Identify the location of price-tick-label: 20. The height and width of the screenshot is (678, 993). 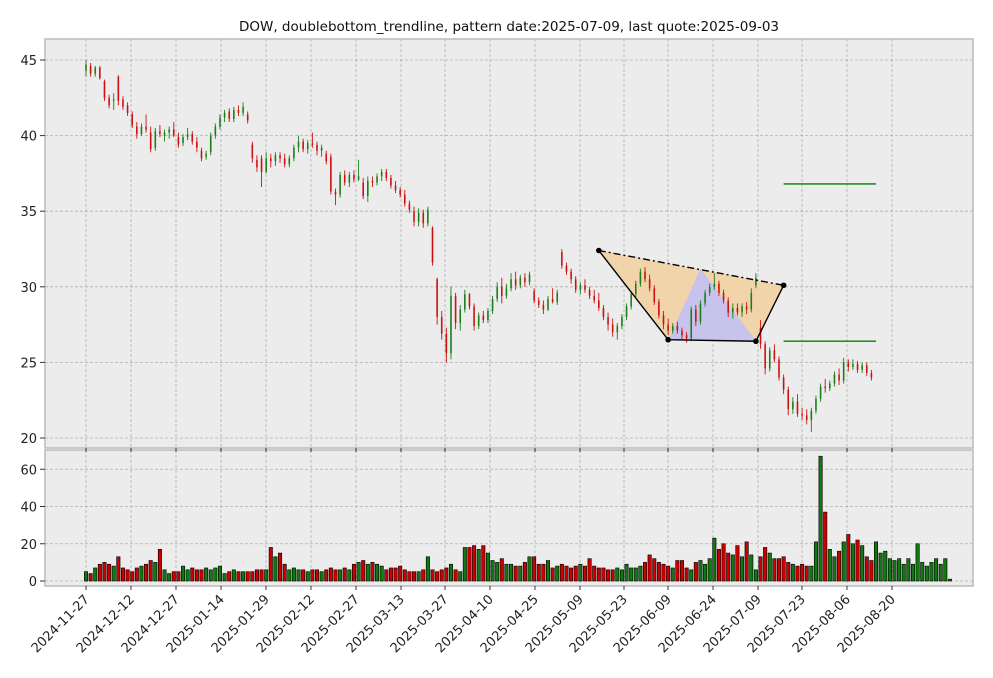
(28, 439).